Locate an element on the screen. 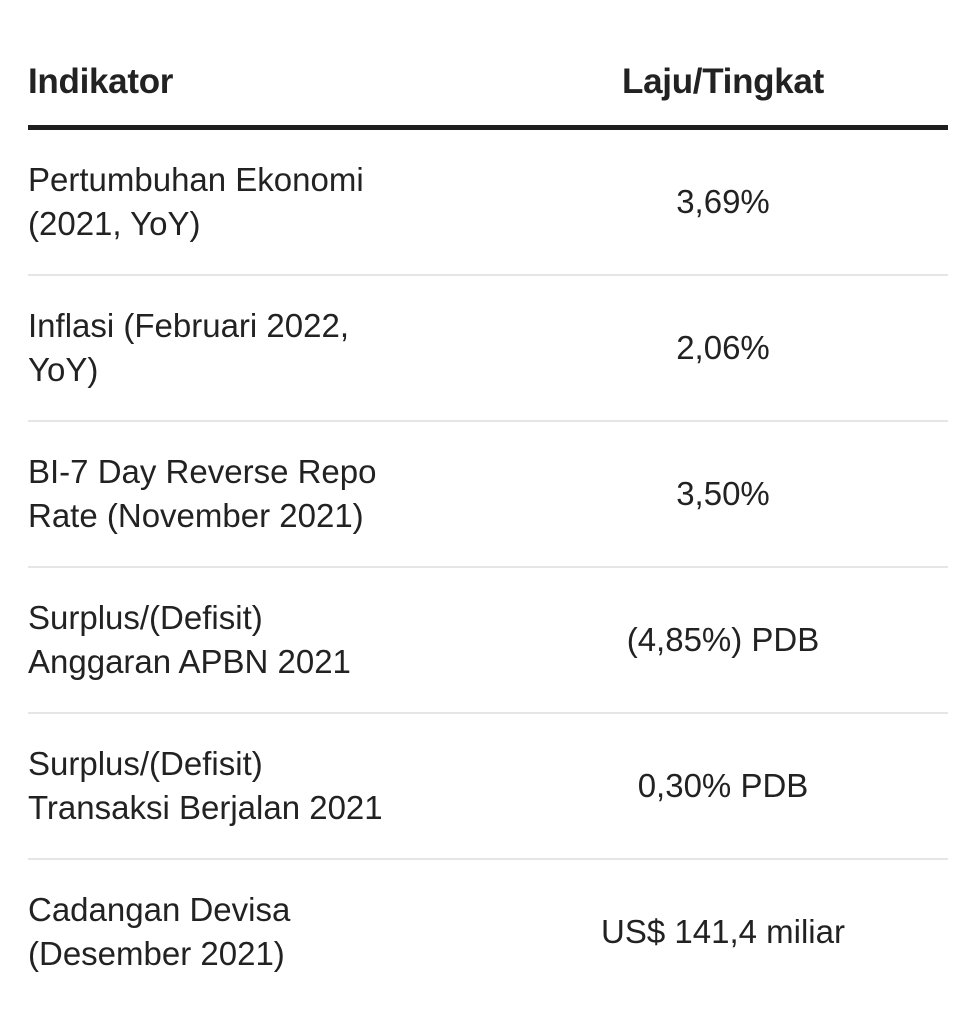  row-indicator: Cadangan Devisa (Desember 2021) is located at coordinates (159, 931).